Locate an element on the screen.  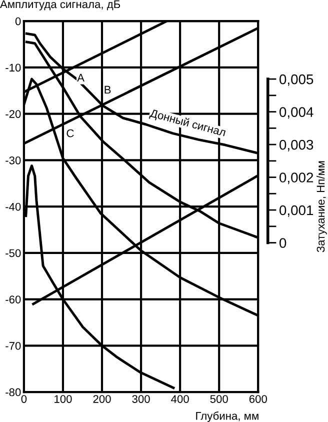
y-tick-label: -10 is located at coordinates (13, 68).